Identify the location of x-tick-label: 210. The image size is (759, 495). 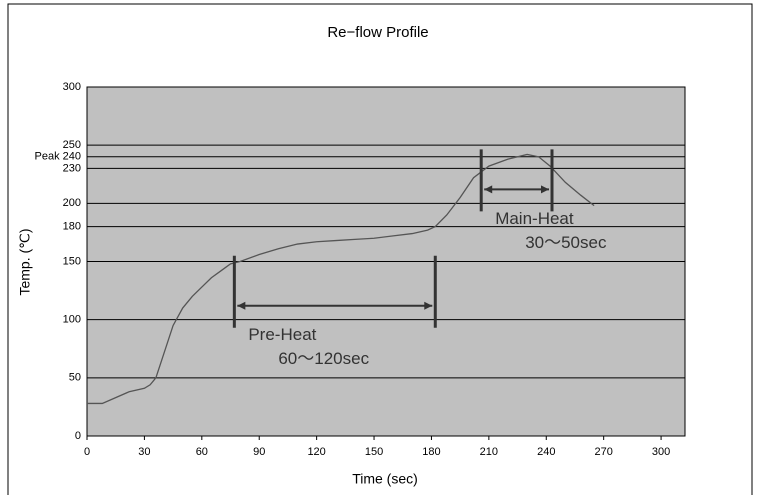
(489, 452).